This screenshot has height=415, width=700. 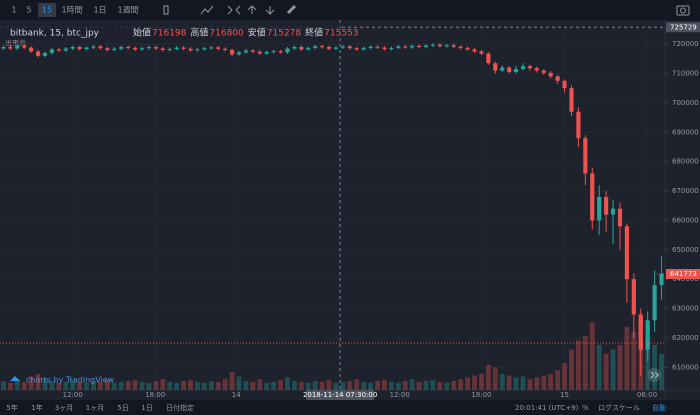 What do you see at coordinates (127, 10) in the screenshot?
I see `interval-button: 1週間` at bounding box center [127, 10].